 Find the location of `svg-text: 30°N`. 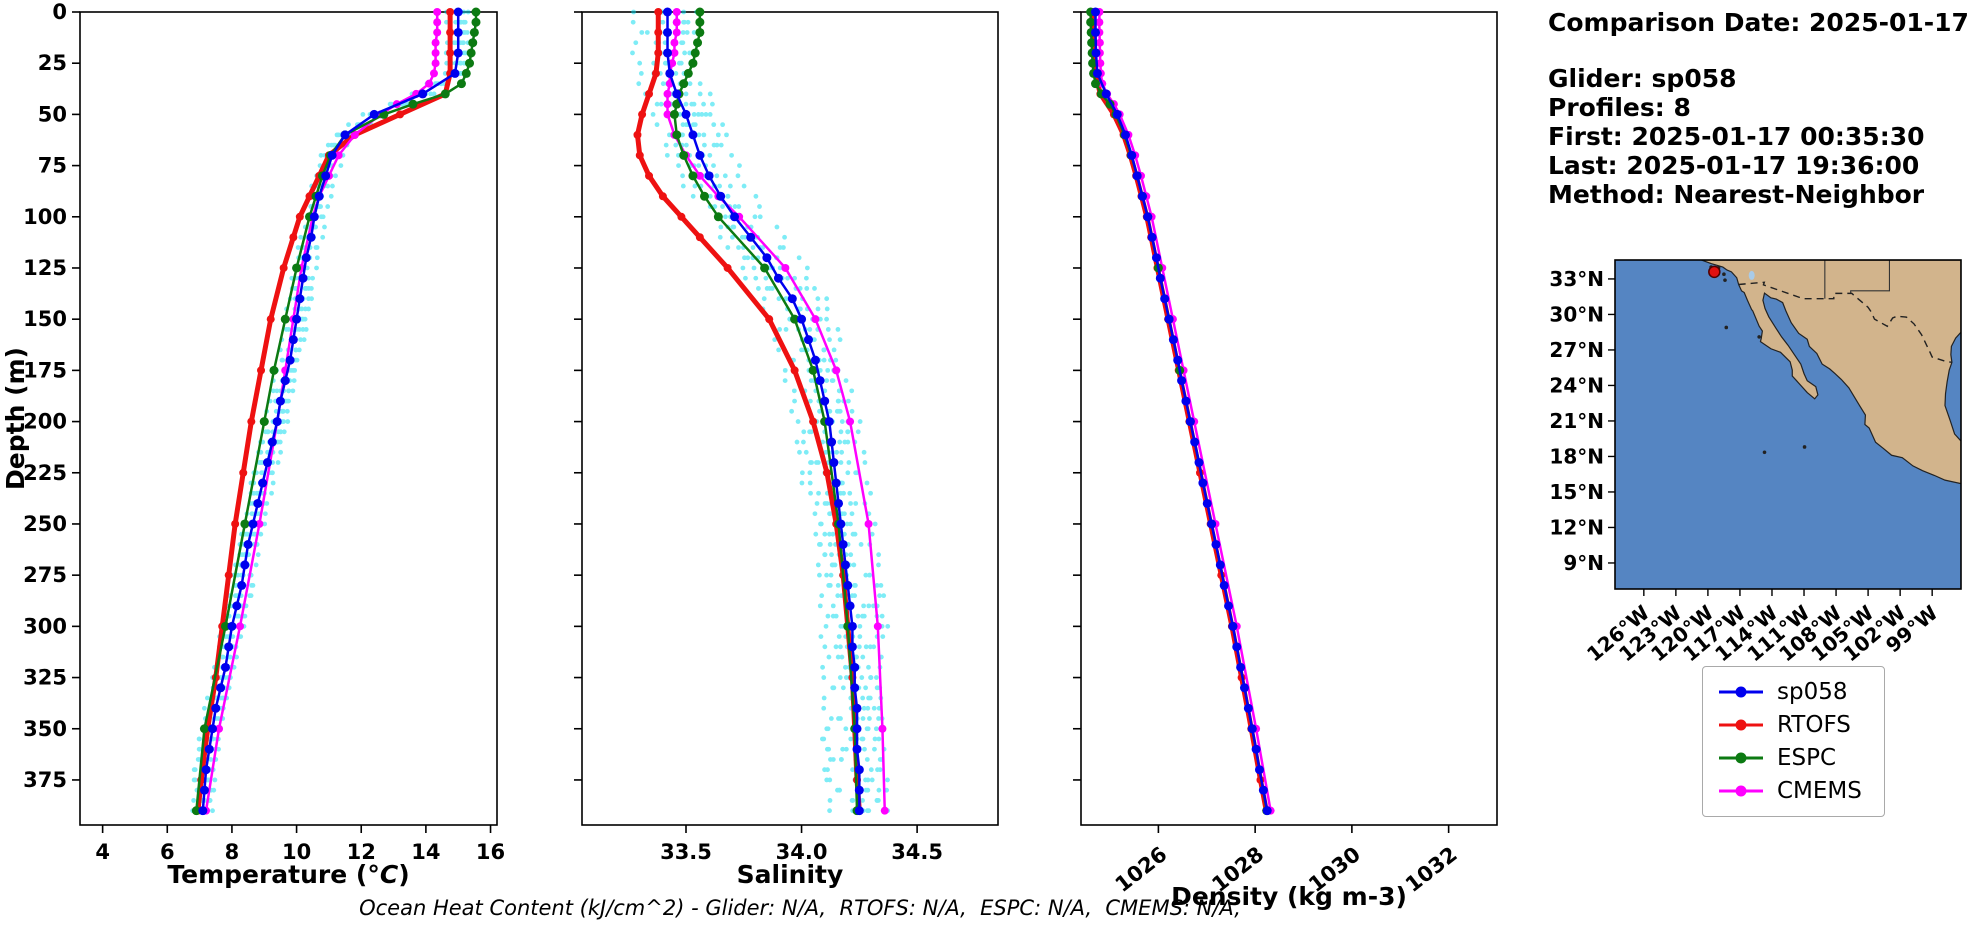

svg-text: 30°N is located at coordinates (1576, 314).